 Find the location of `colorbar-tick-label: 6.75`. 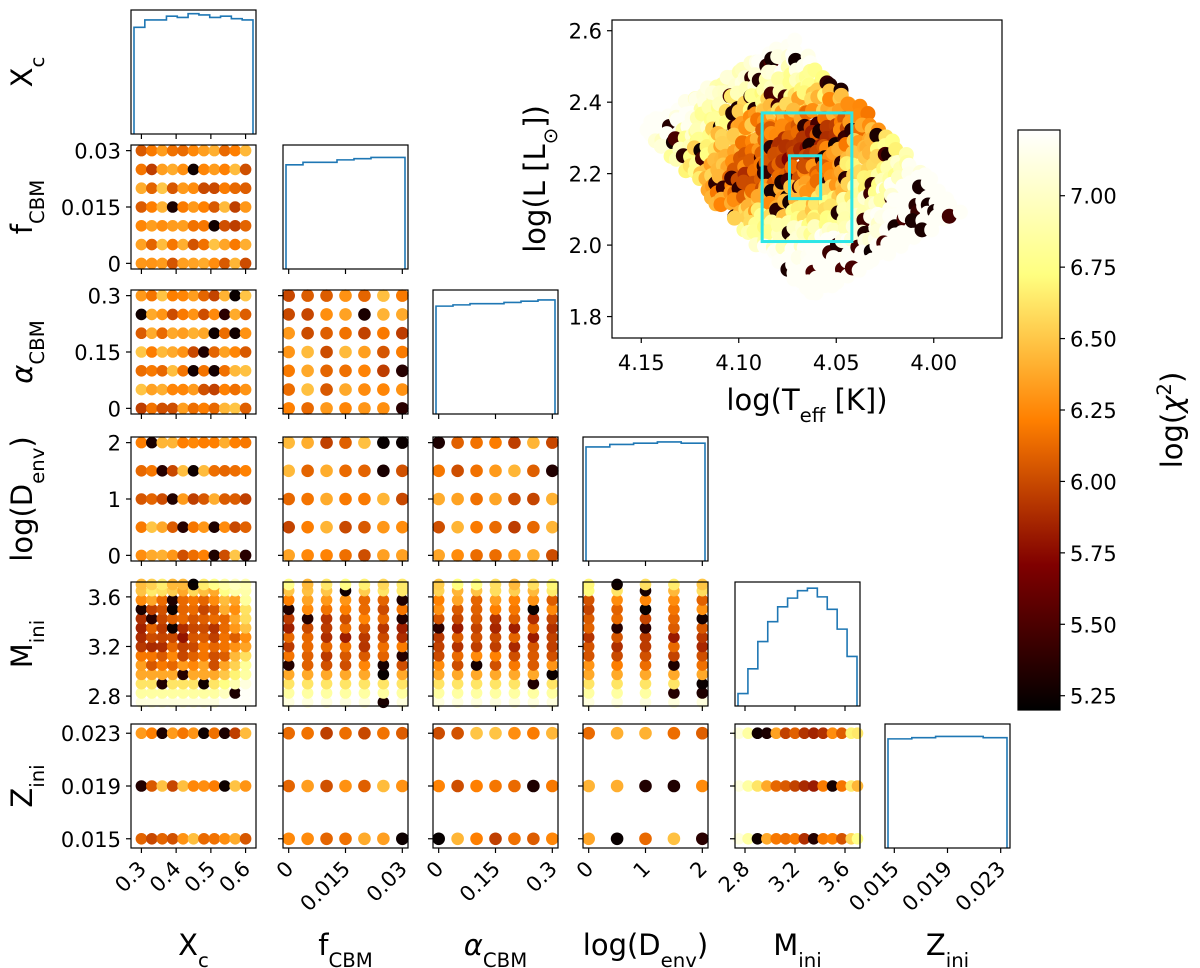

colorbar-tick-label: 6.75 is located at coordinates (1093, 268).